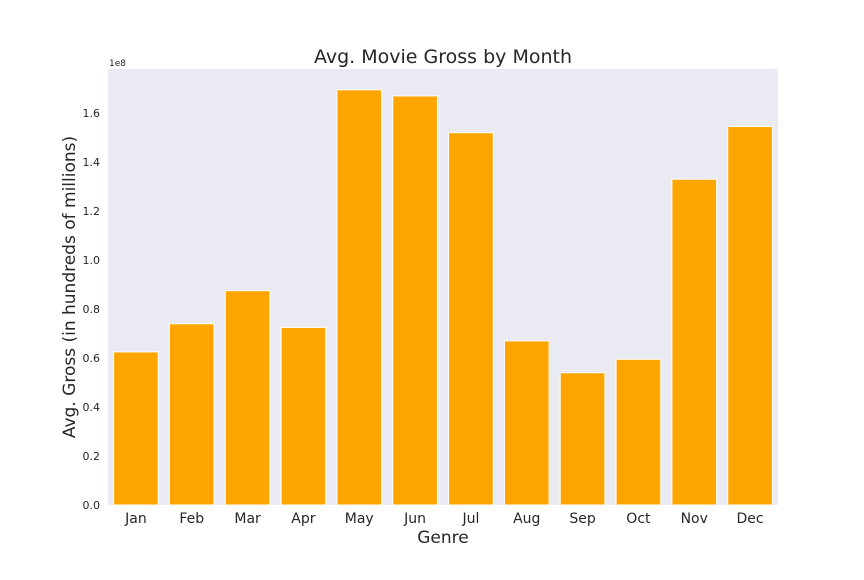 The height and width of the screenshot is (580, 864). I want to click on x-tick-jan: Jan, so click(135, 519).